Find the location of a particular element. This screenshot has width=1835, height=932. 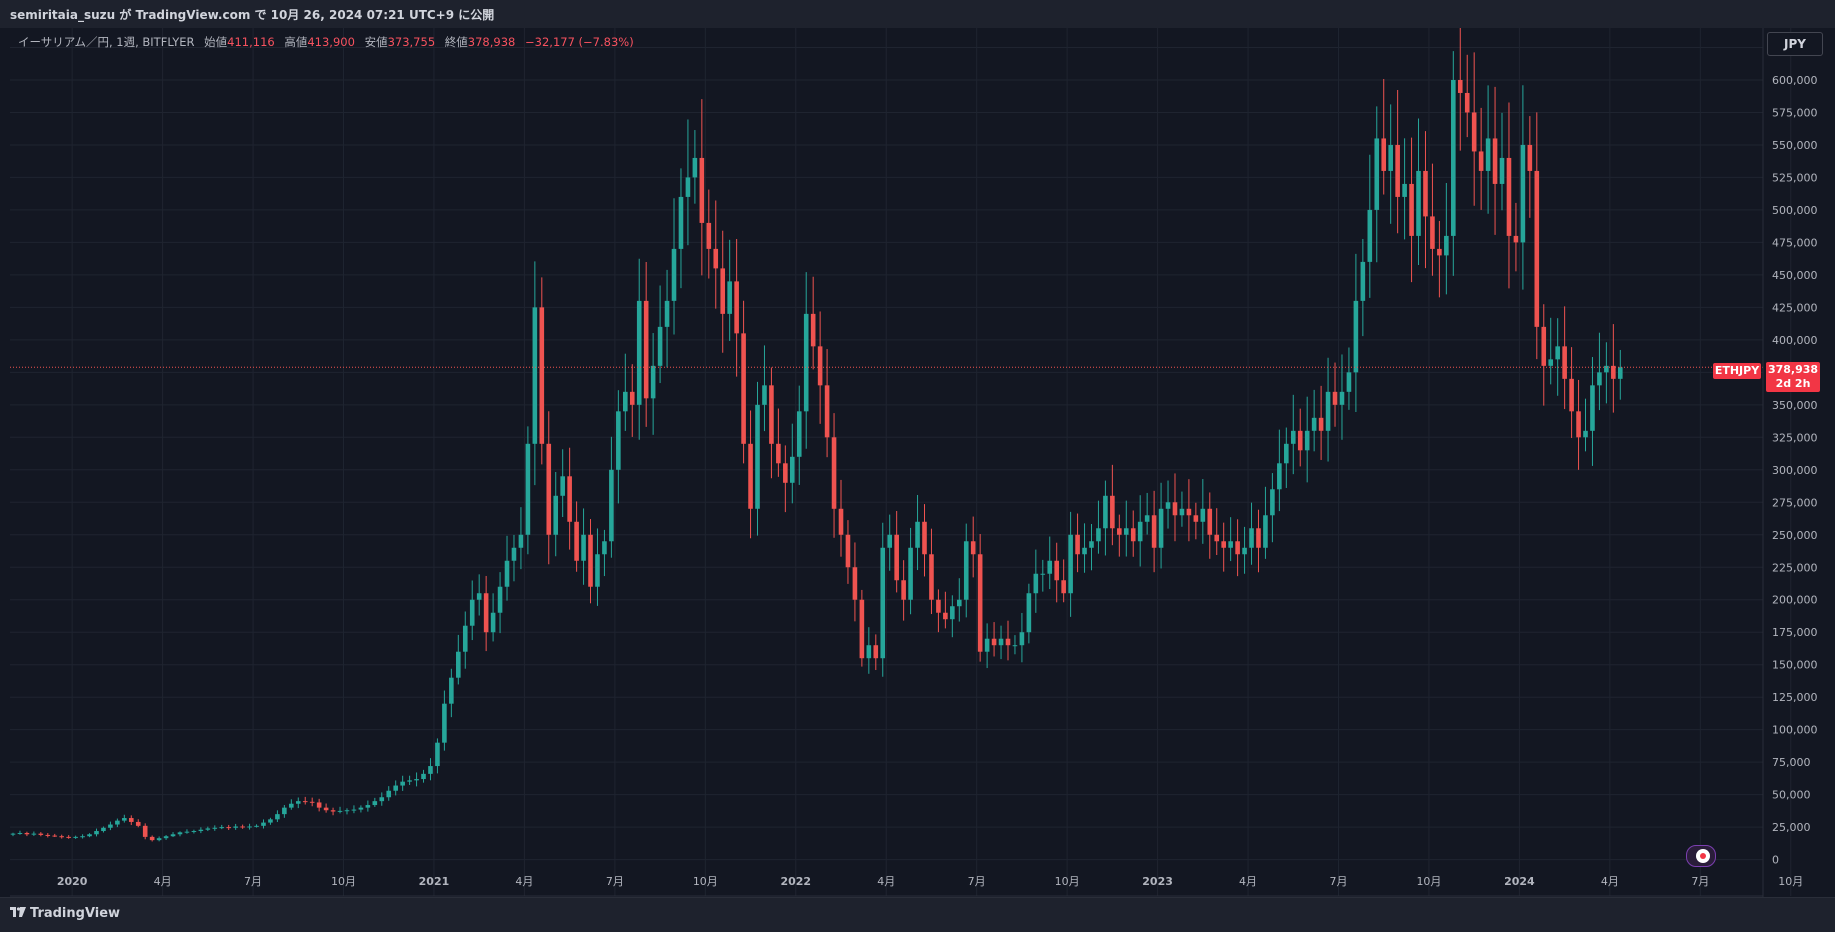

legend-change: −32,177 (−7.83%) is located at coordinates (579, 42).